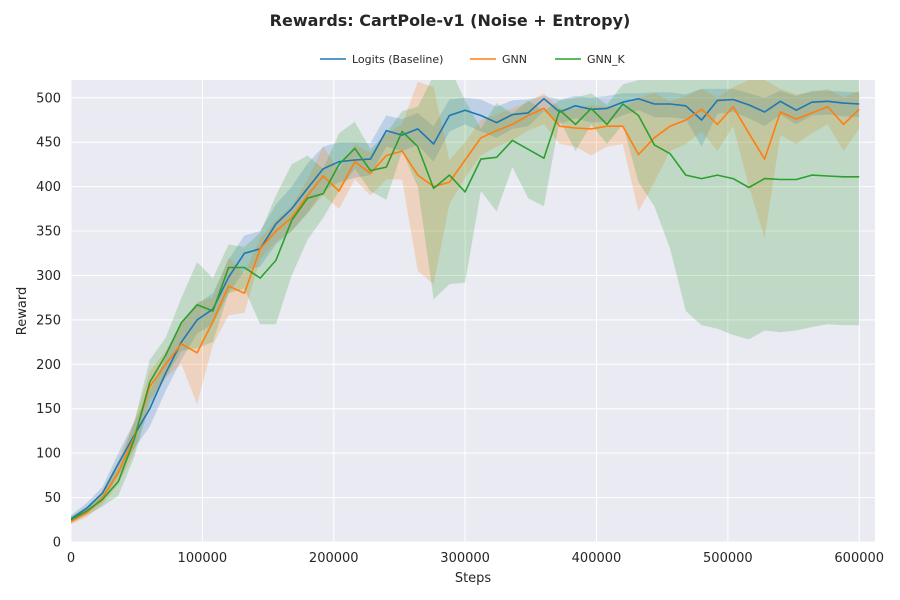 This screenshot has height=600, width=900. What do you see at coordinates (450, 20) in the screenshot?
I see `chart-title: Rewards: CartPole-v1 (Noise + Entropy)` at bounding box center [450, 20].